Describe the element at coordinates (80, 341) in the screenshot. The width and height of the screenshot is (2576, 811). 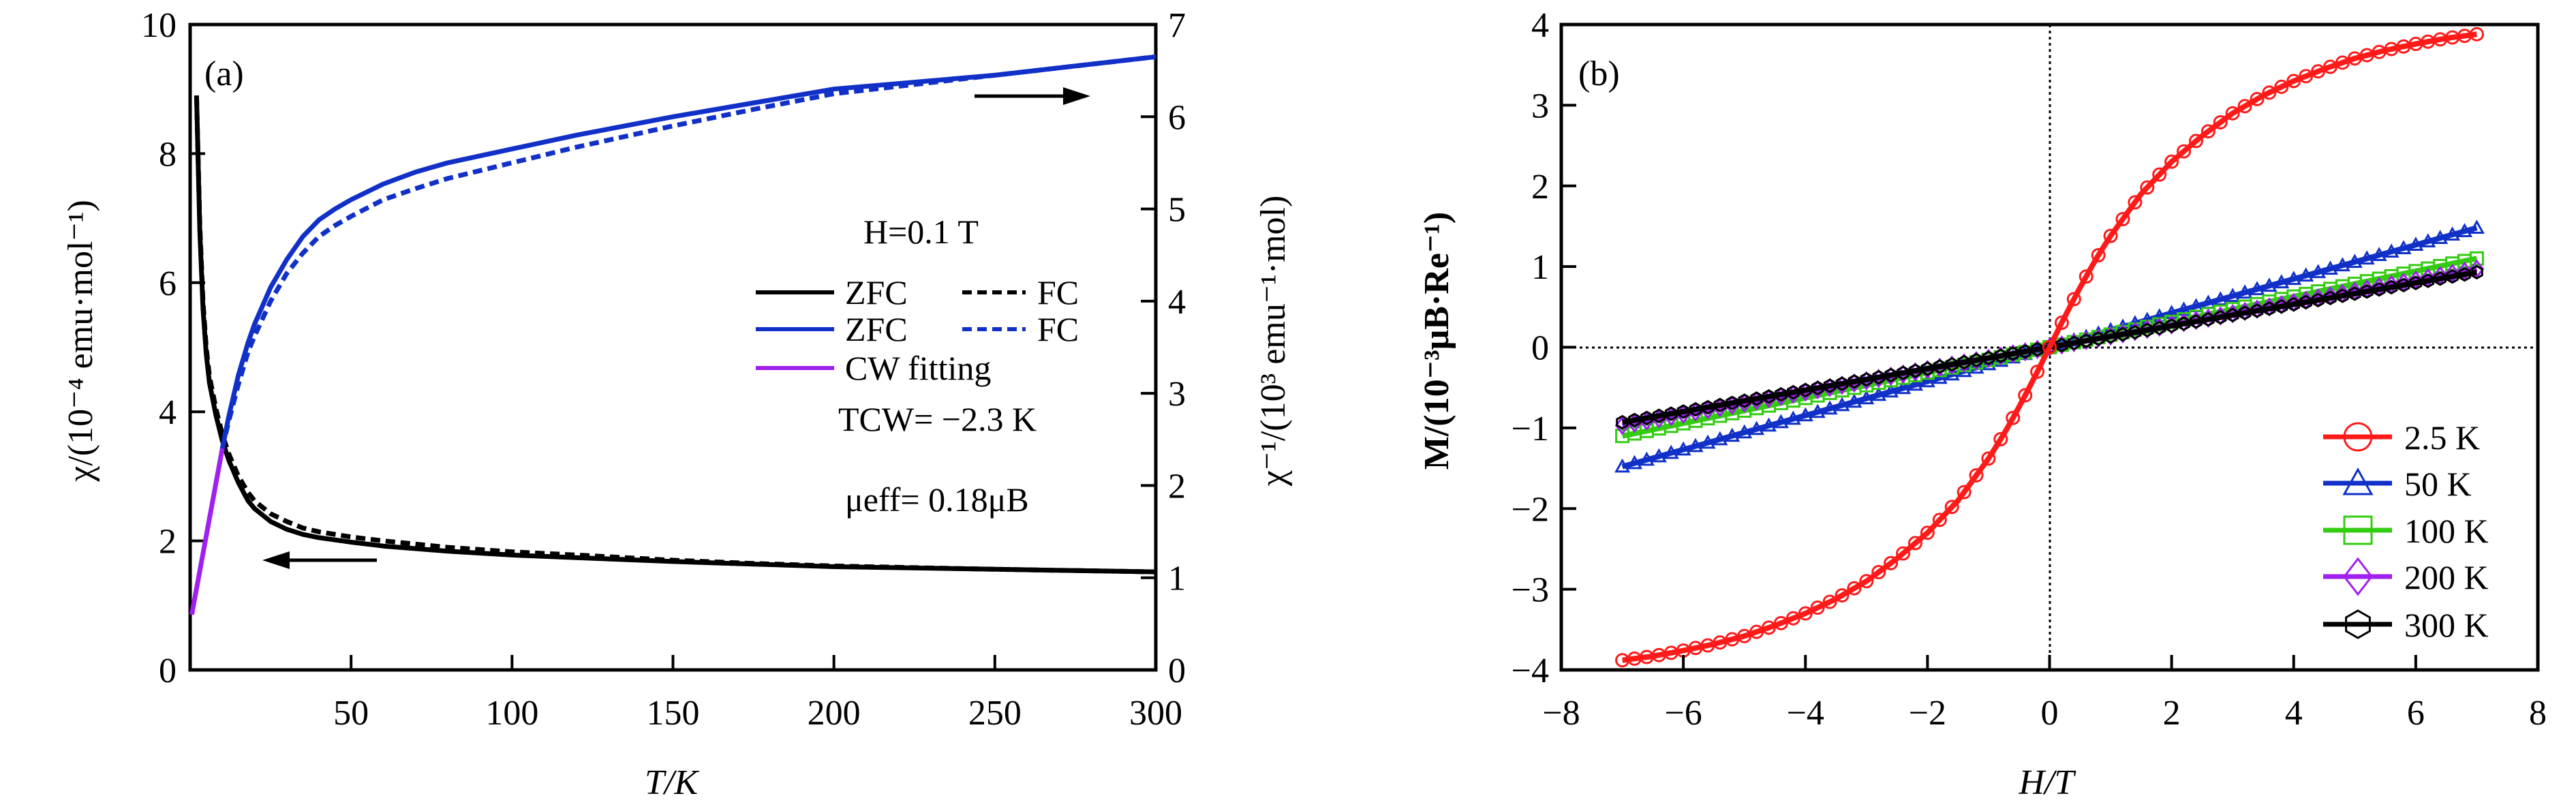
I see `y-axis-label-a: χ/(10⁻⁴ emu·mol⁻¹)` at that location.